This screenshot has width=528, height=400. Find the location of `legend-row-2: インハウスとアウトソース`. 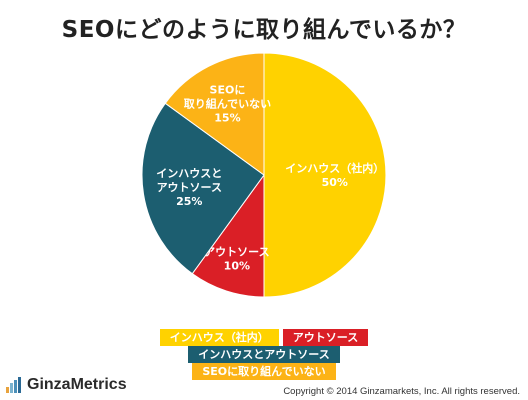

legend-row-2: インハウスとアウトソース is located at coordinates (264, 353).